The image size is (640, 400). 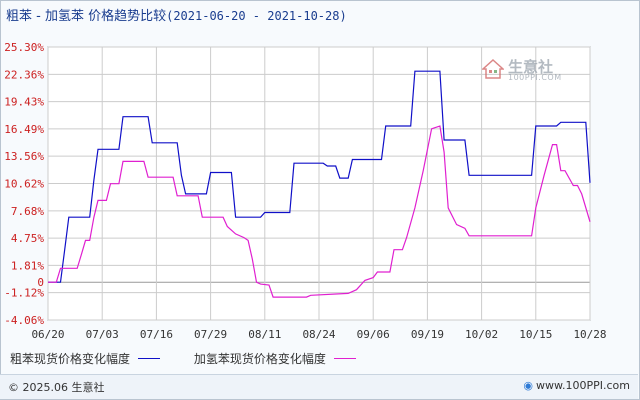 I want to click on y-tick-label: 0, so click(x=40, y=282).